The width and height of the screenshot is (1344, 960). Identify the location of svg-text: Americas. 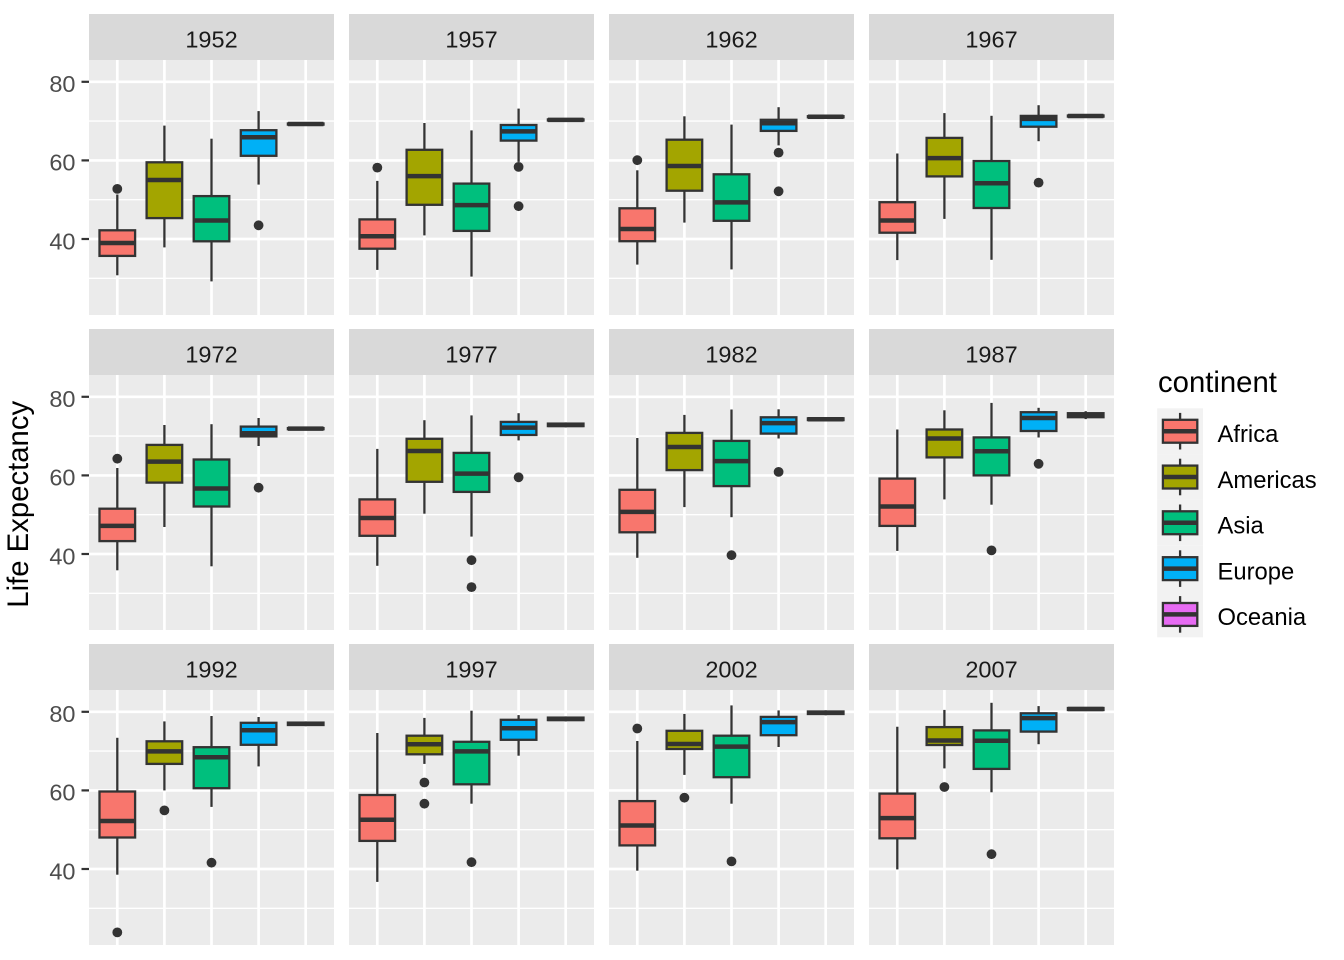
(1267, 480).